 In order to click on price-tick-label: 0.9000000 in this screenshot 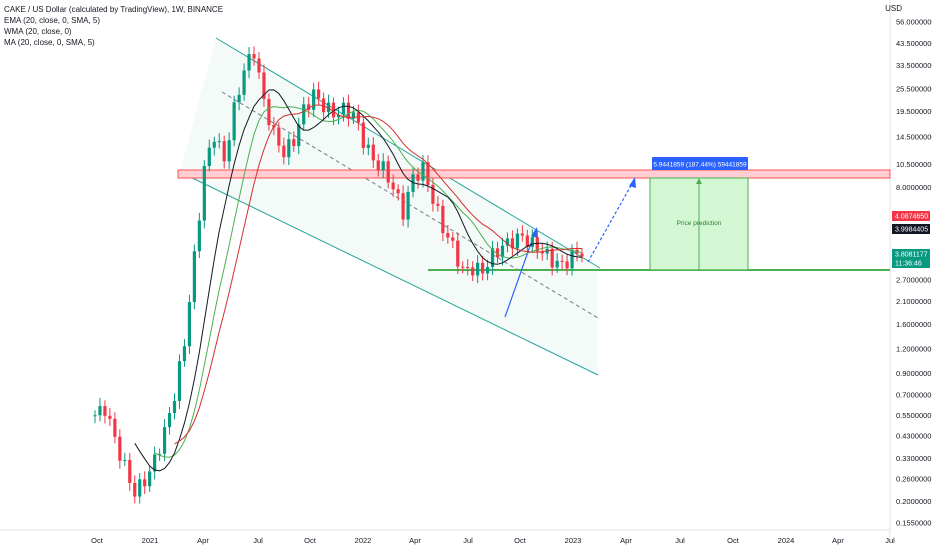, I will do `click(913, 373)`.